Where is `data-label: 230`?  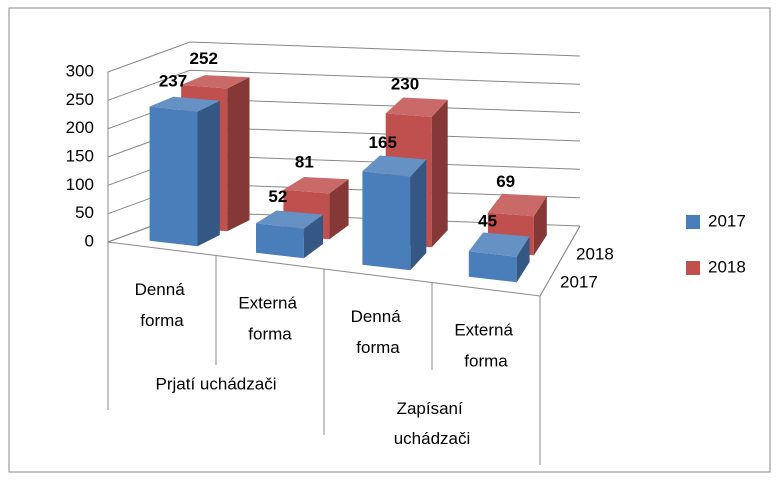
data-label: 230 is located at coordinates (405, 83).